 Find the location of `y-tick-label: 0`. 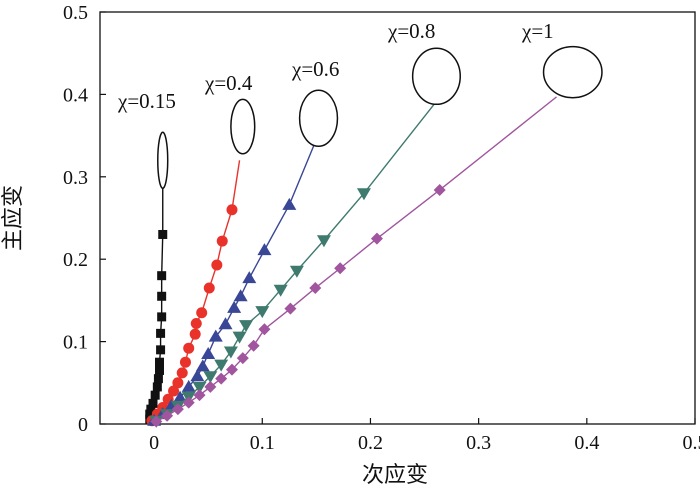

y-tick-label: 0 is located at coordinates (83, 425).